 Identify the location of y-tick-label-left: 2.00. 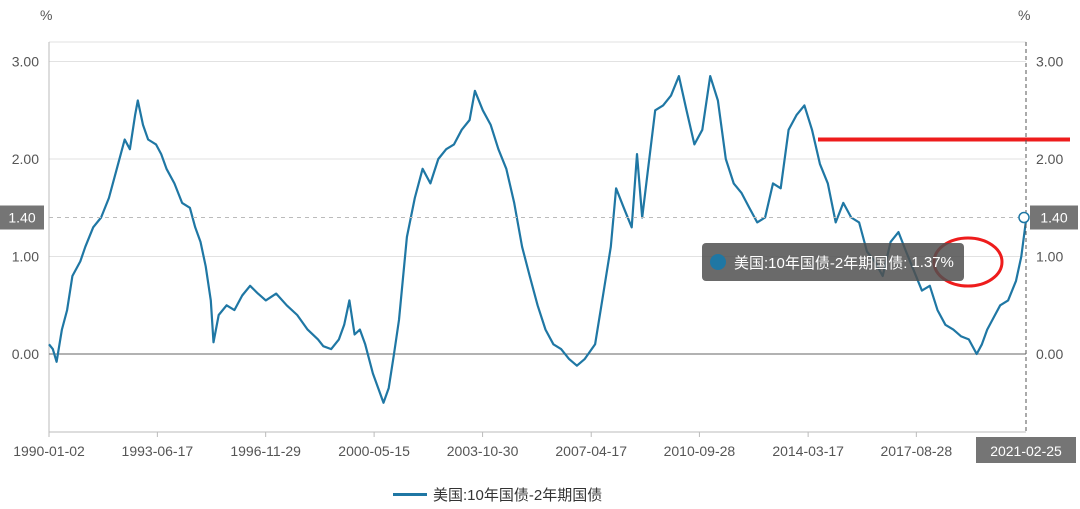
(25, 159).